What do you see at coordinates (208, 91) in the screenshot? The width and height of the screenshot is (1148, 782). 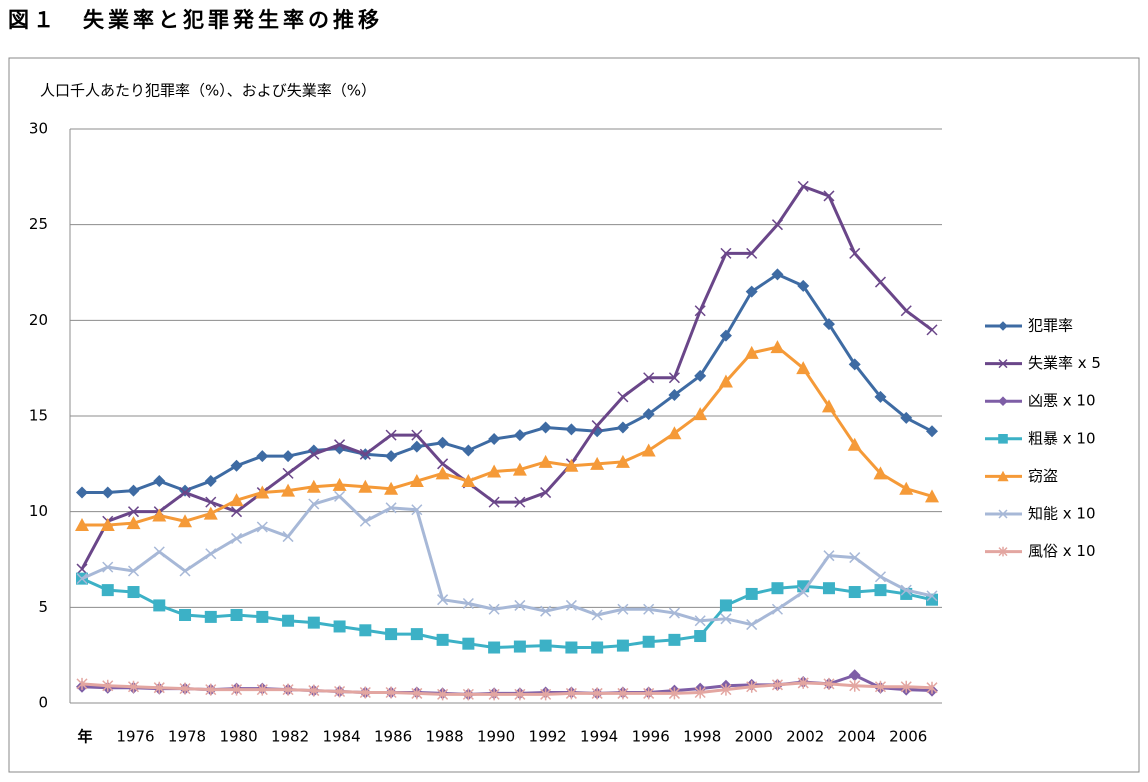 I see `y-axis-label: 人口千人あたり犯罪率（%）、および失業率（%）` at bounding box center [208, 91].